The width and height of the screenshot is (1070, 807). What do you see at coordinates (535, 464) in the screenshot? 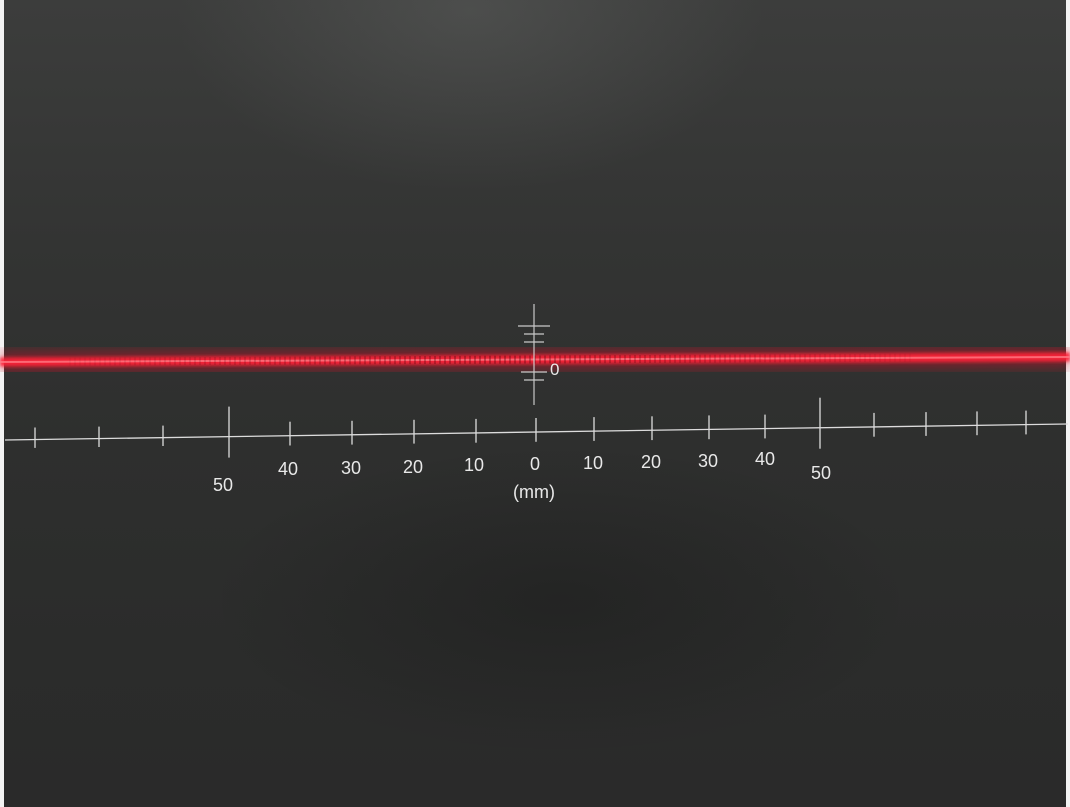
I see `scale-label-center-0: 0` at bounding box center [535, 464].